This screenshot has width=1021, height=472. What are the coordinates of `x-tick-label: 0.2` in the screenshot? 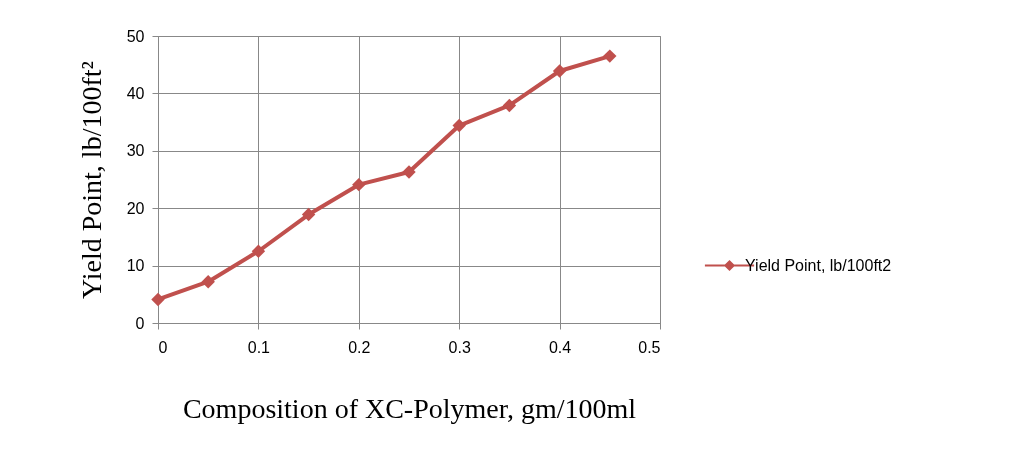 It's located at (359, 347).